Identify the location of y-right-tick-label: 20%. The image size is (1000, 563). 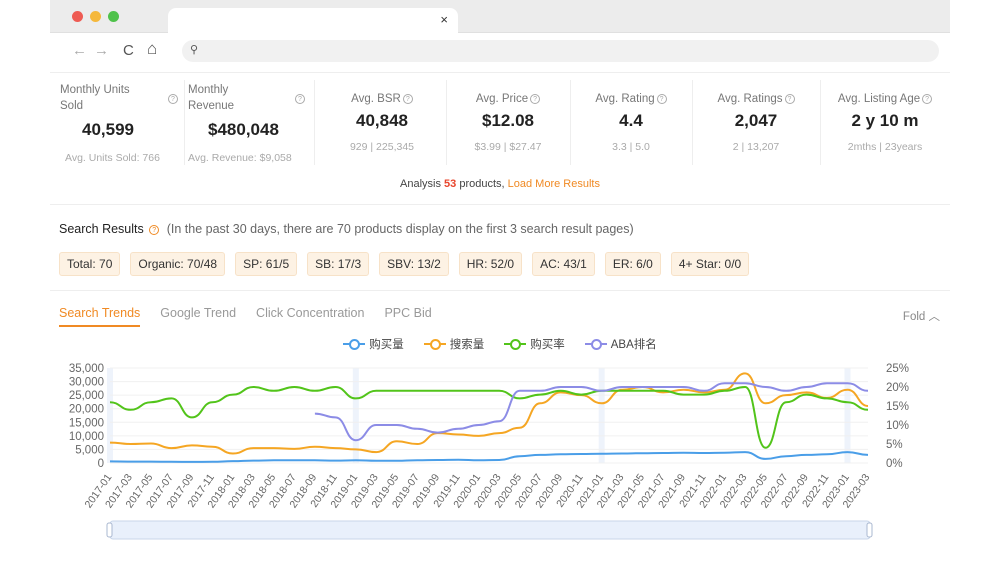
(897, 388).